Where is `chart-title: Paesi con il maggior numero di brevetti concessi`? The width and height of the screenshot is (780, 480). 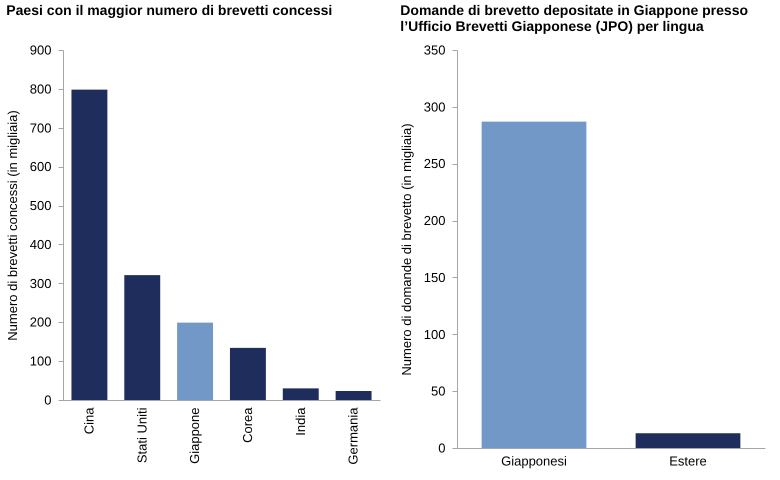 chart-title: Paesi con il maggior numero di brevetti concessi is located at coordinates (169, 10).